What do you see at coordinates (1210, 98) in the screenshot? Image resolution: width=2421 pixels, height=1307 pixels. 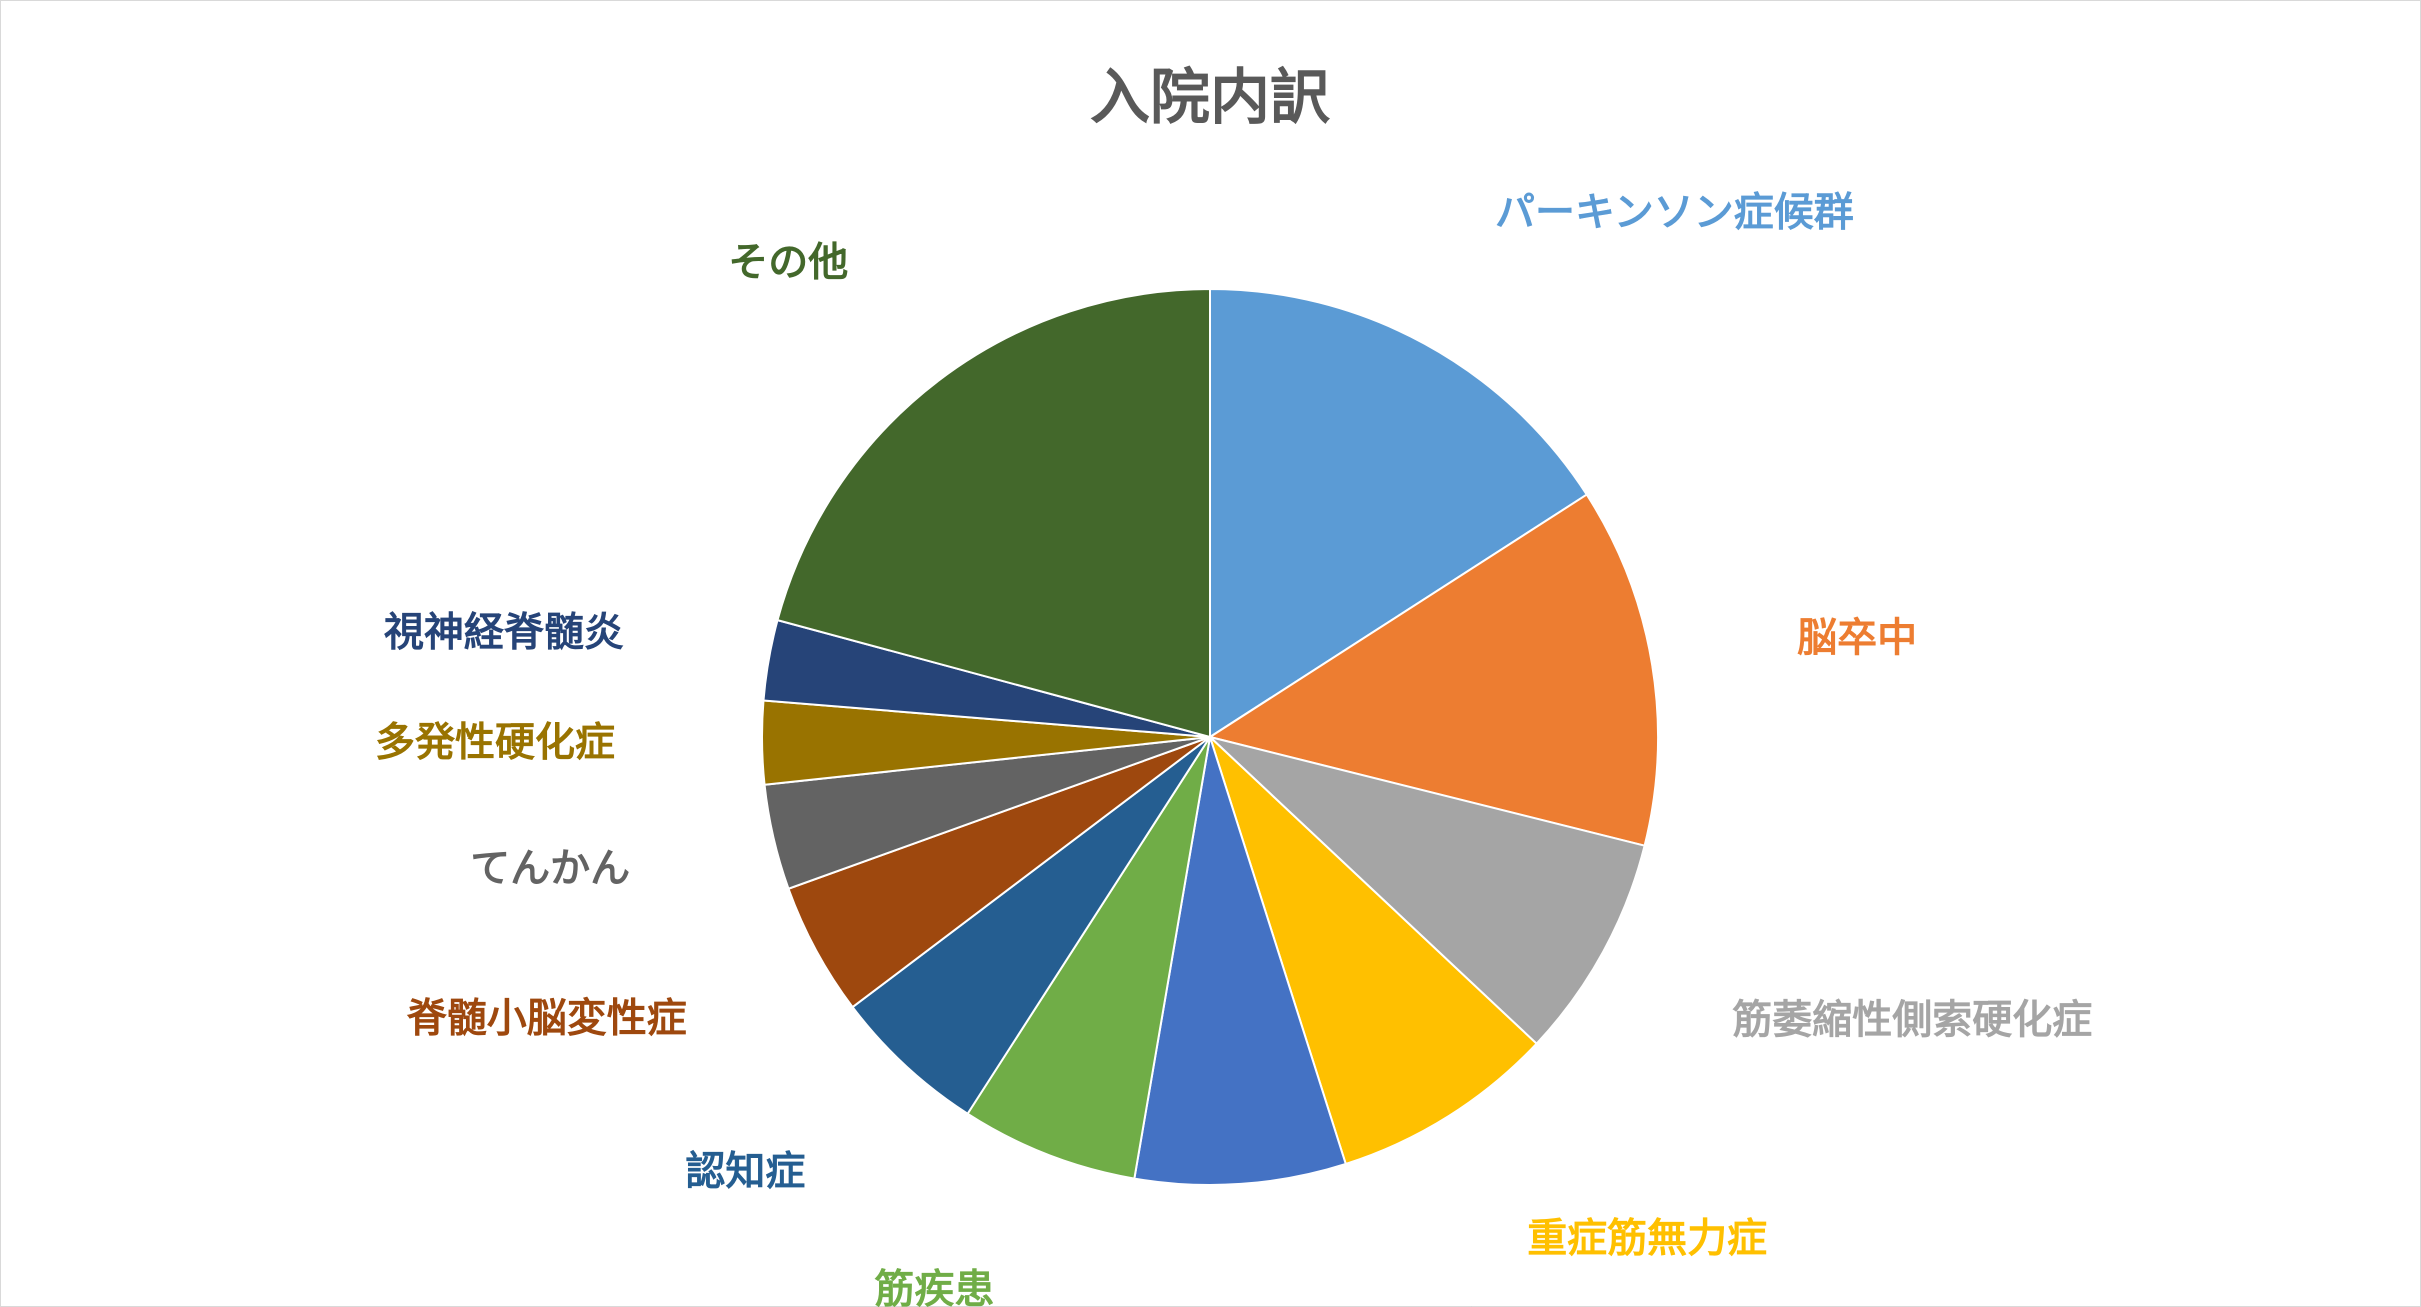 I see `chart-title: 入院内訳` at bounding box center [1210, 98].